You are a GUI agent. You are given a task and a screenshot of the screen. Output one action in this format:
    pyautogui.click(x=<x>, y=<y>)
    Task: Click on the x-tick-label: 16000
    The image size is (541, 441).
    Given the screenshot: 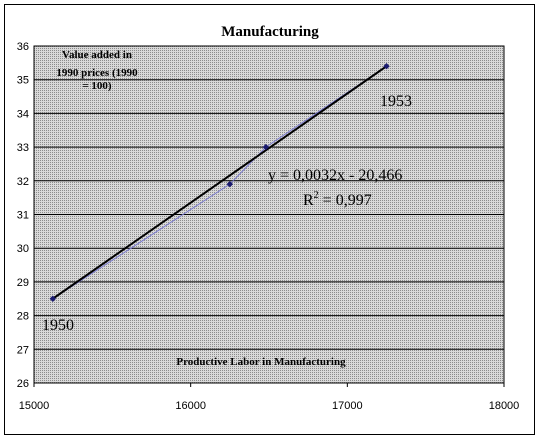 What is the action you would take?
    pyautogui.click(x=190, y=406)
    